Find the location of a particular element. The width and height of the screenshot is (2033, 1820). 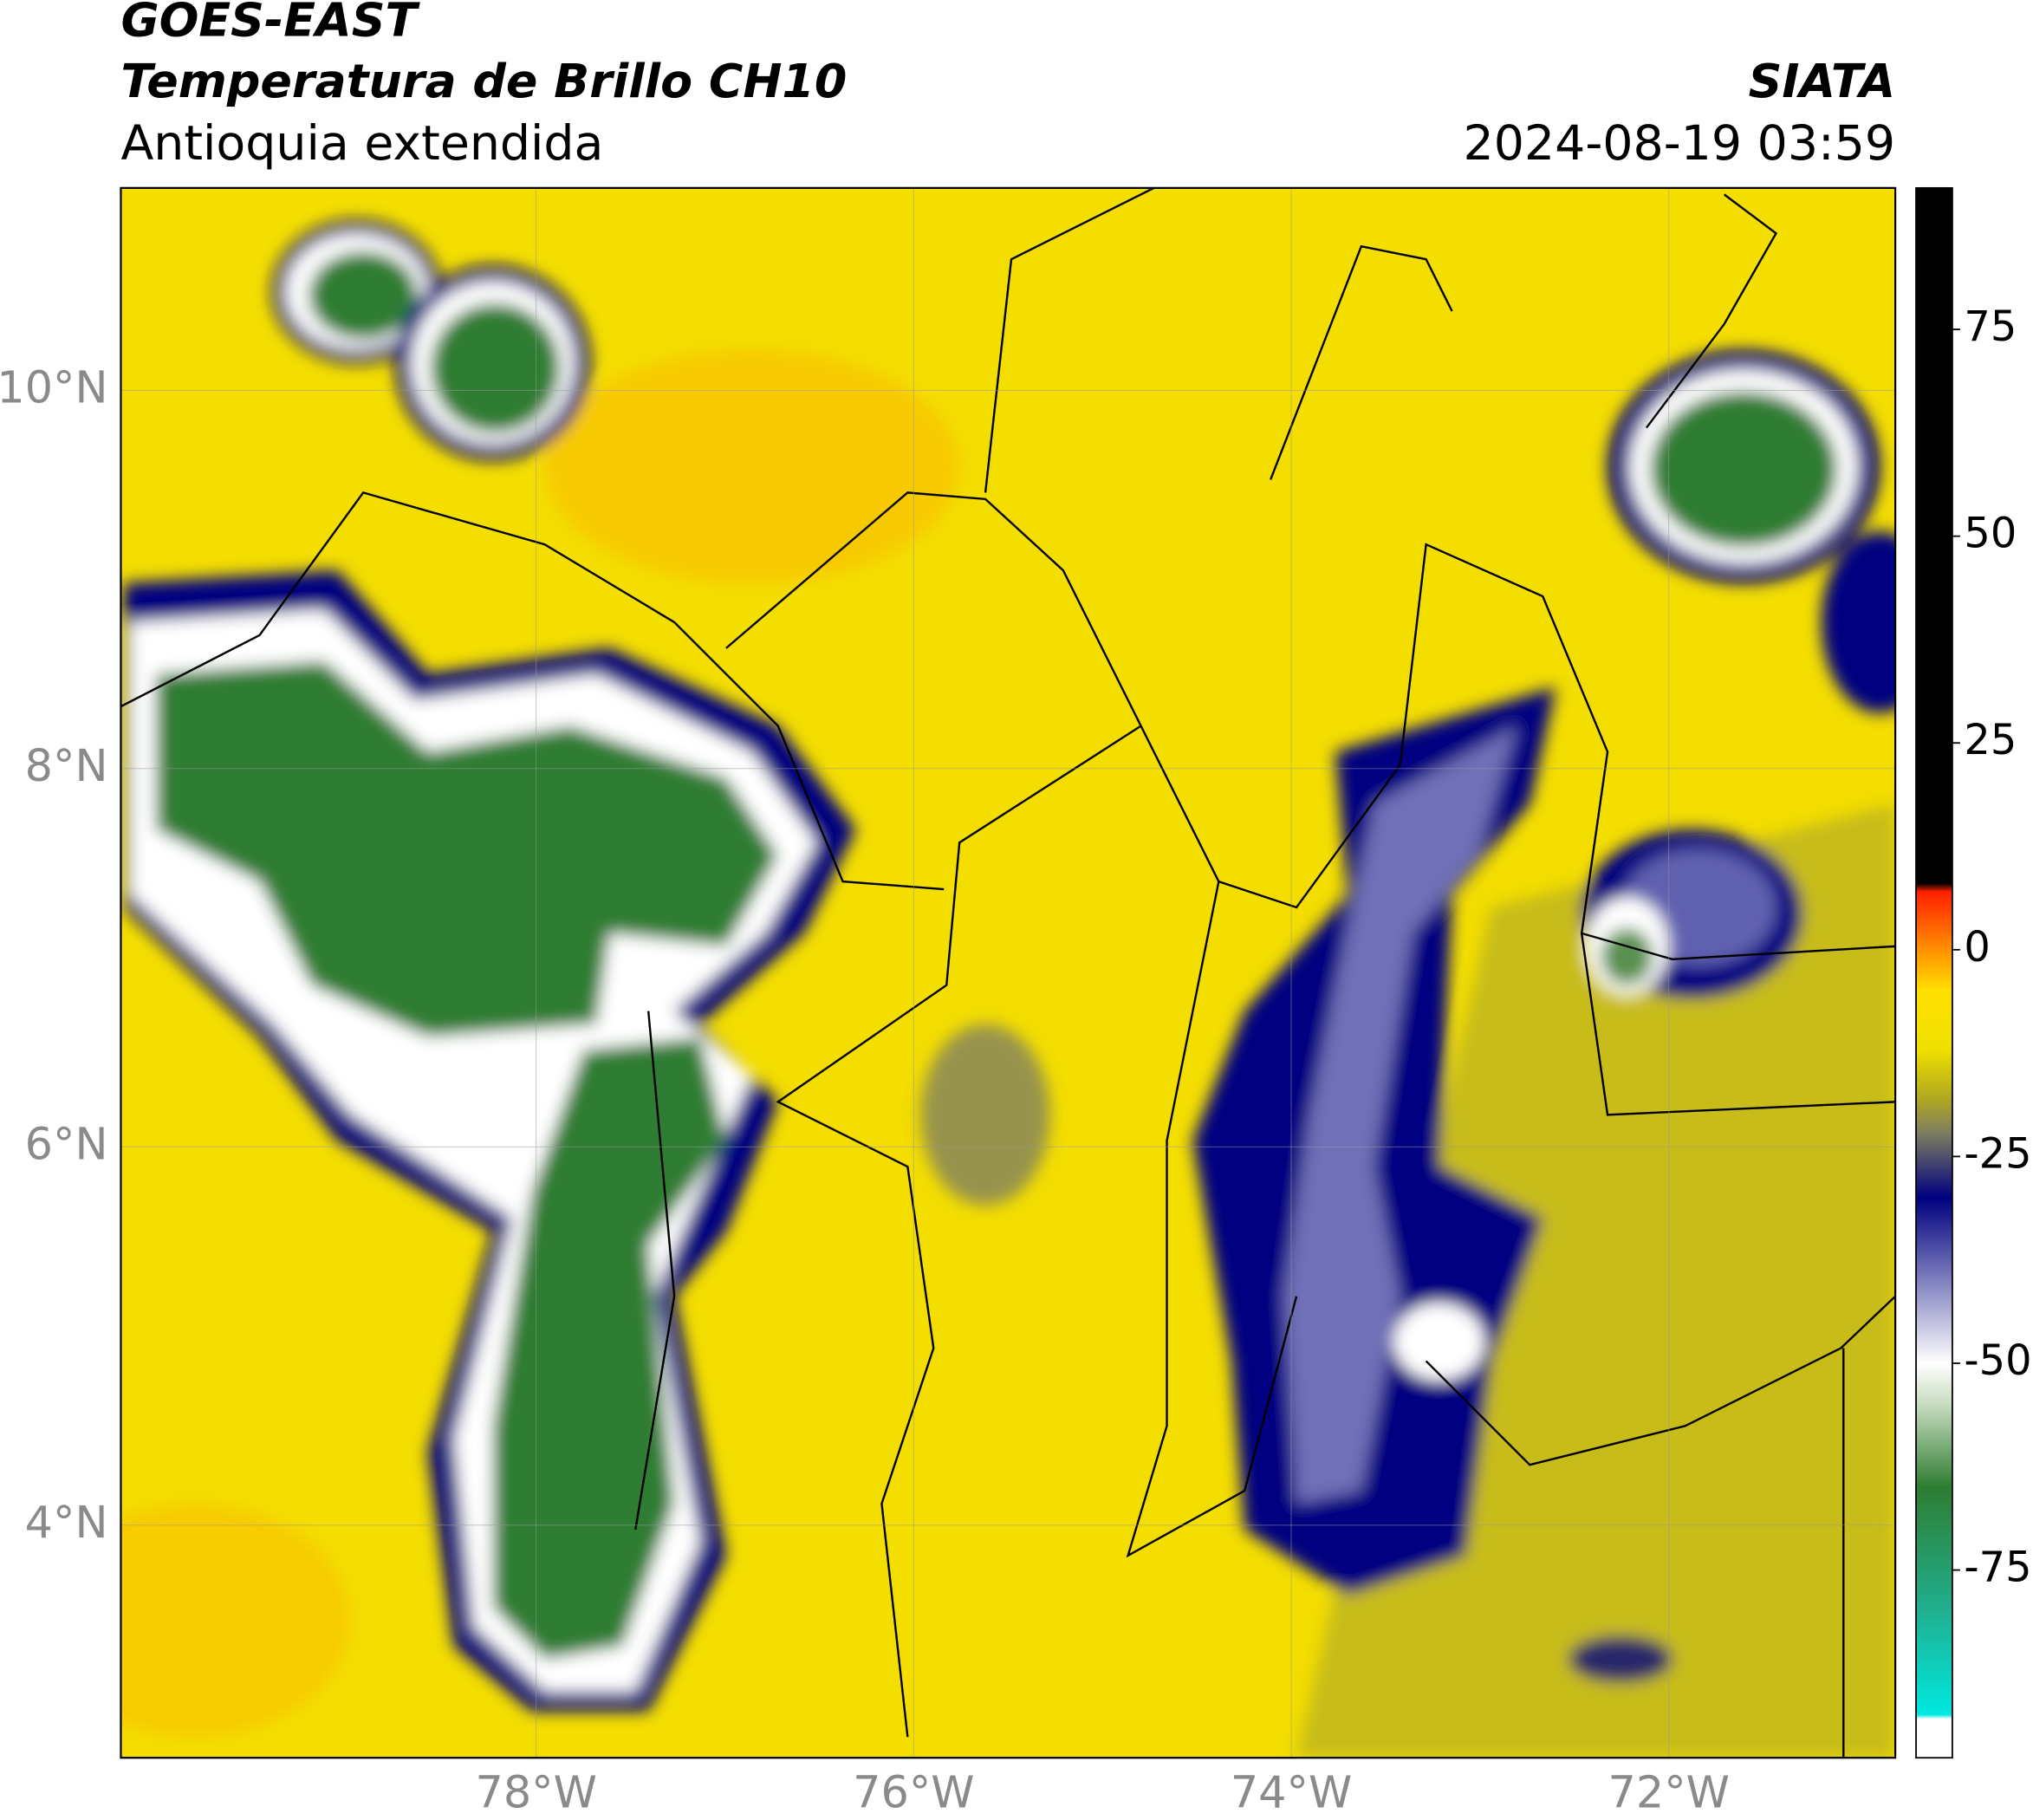

x-tick-label: 72°W is located at coordinates (1668, 1792).